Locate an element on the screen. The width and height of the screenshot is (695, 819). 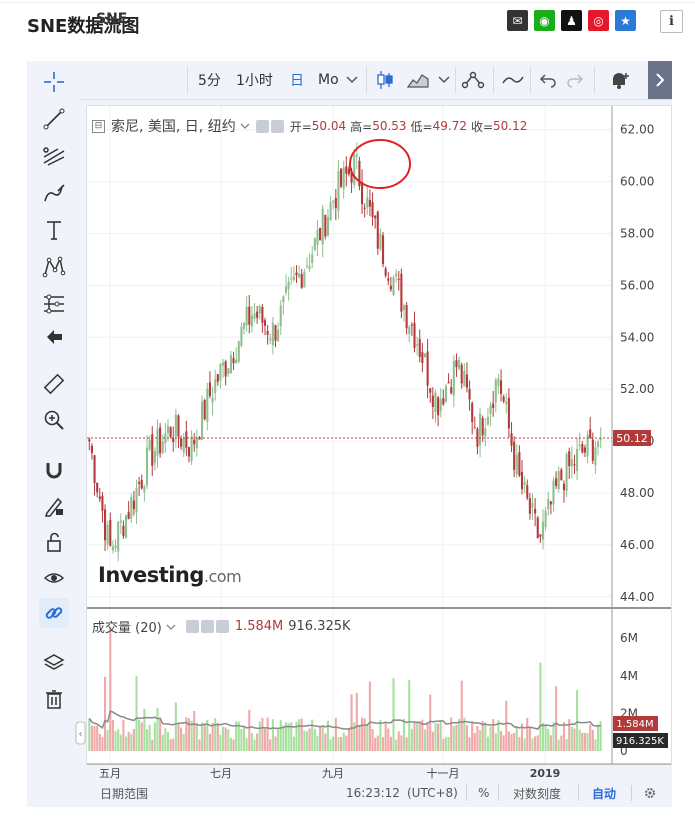
symbol-label: SNE is located at coordinates (112, 19).